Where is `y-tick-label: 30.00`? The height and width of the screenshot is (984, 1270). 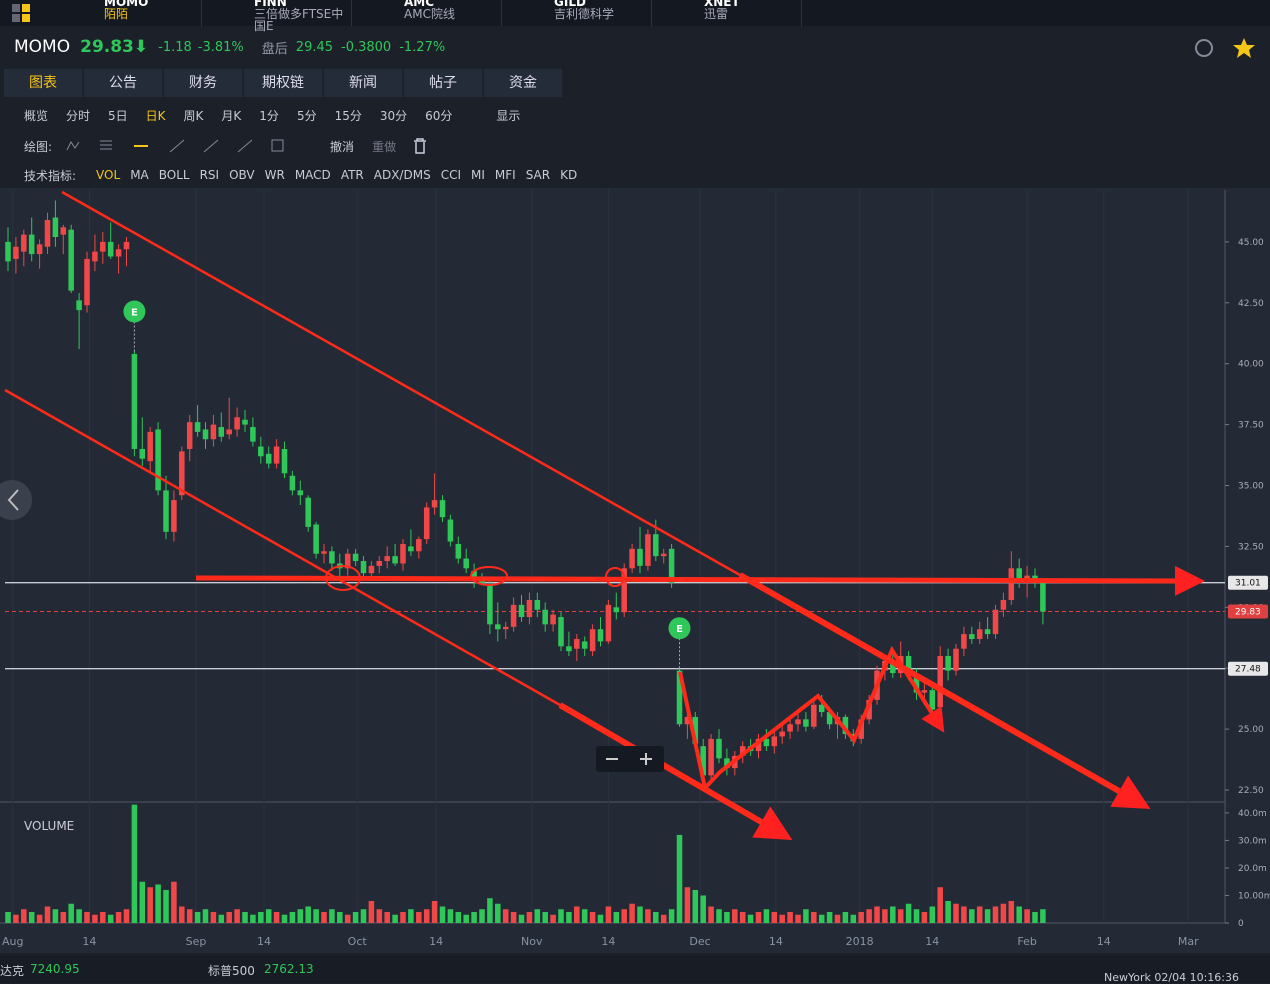 y-tick-label: 30.00 is located at coordinates (1251, 608).